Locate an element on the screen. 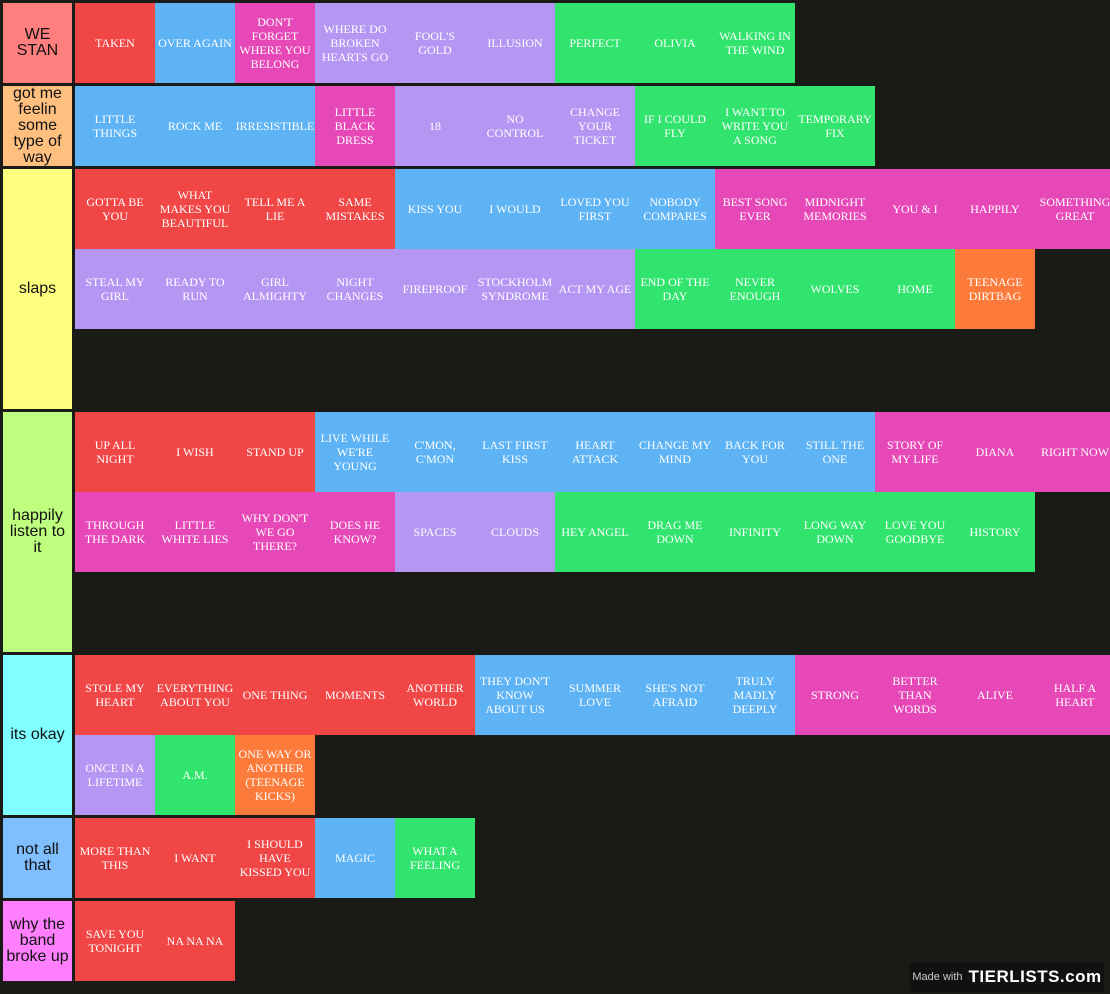  tier-item: BACK FOR YOU is located at coordinates (755, 452).